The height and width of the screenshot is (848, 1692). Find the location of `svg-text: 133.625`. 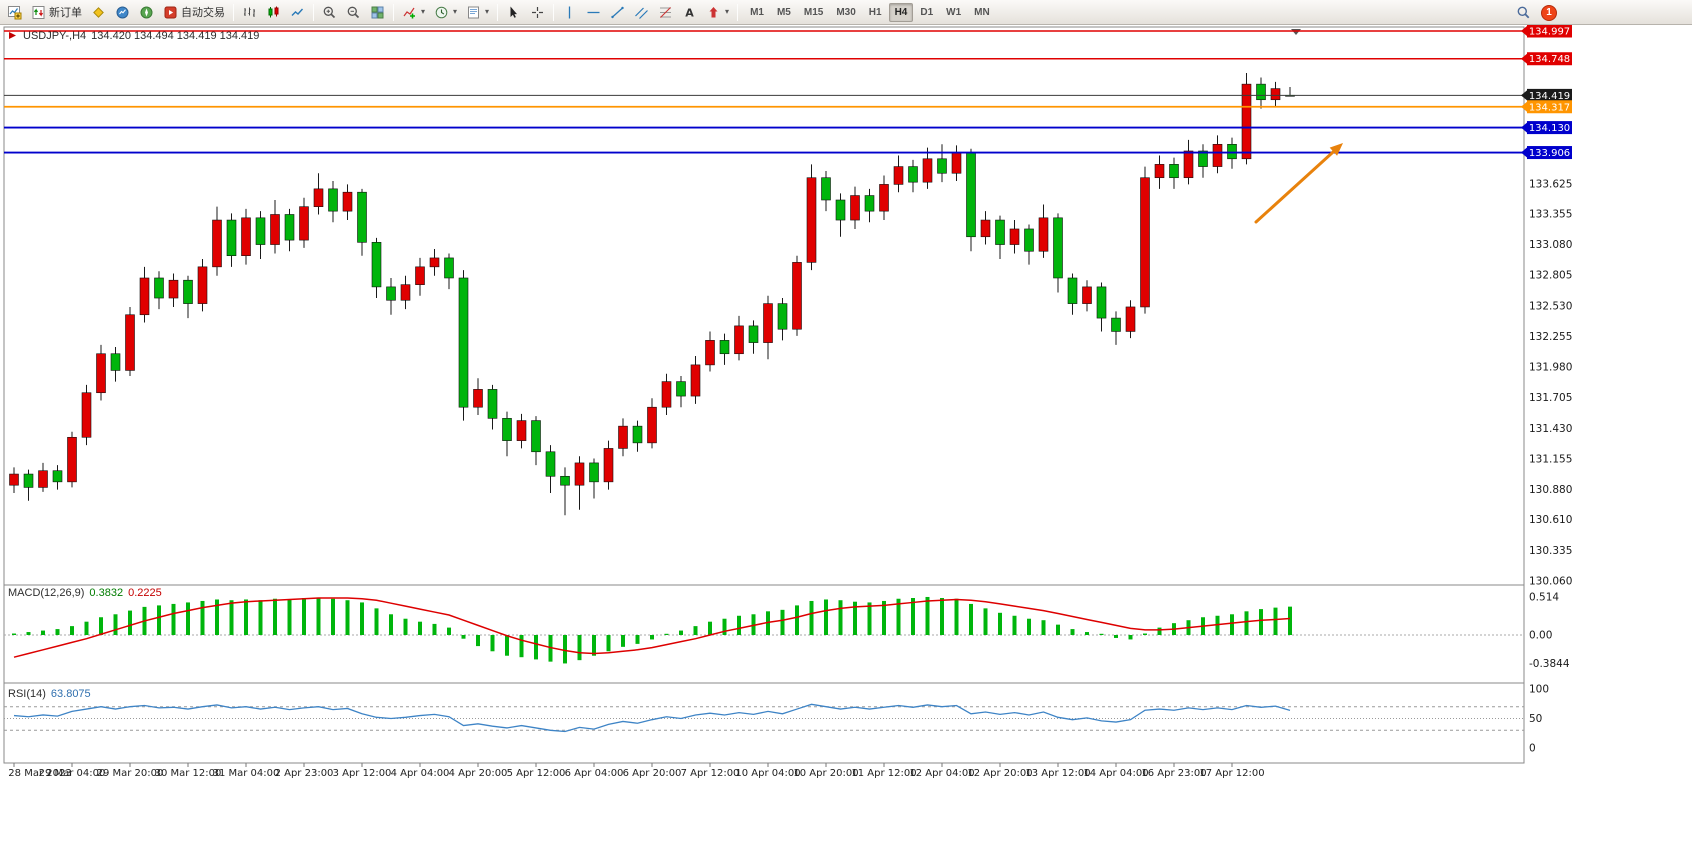

svg-text: 133.625 is located at coordinates (1550, 184).